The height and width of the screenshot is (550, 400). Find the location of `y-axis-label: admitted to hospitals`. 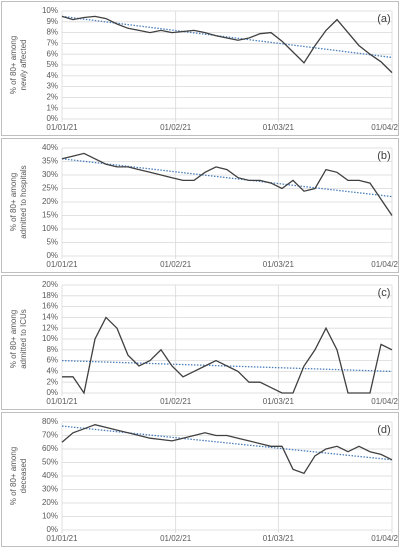

y-axis-label: admitted to hospitals is located at coordinates (23, 201).